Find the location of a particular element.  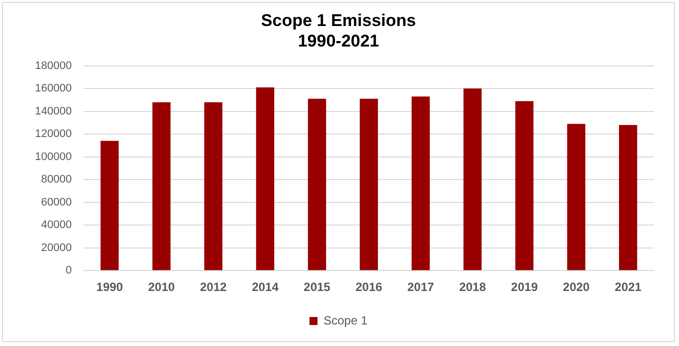

chart-title: Scope 1 Emissions 1990-2021 is located at coordinates (338, 30).